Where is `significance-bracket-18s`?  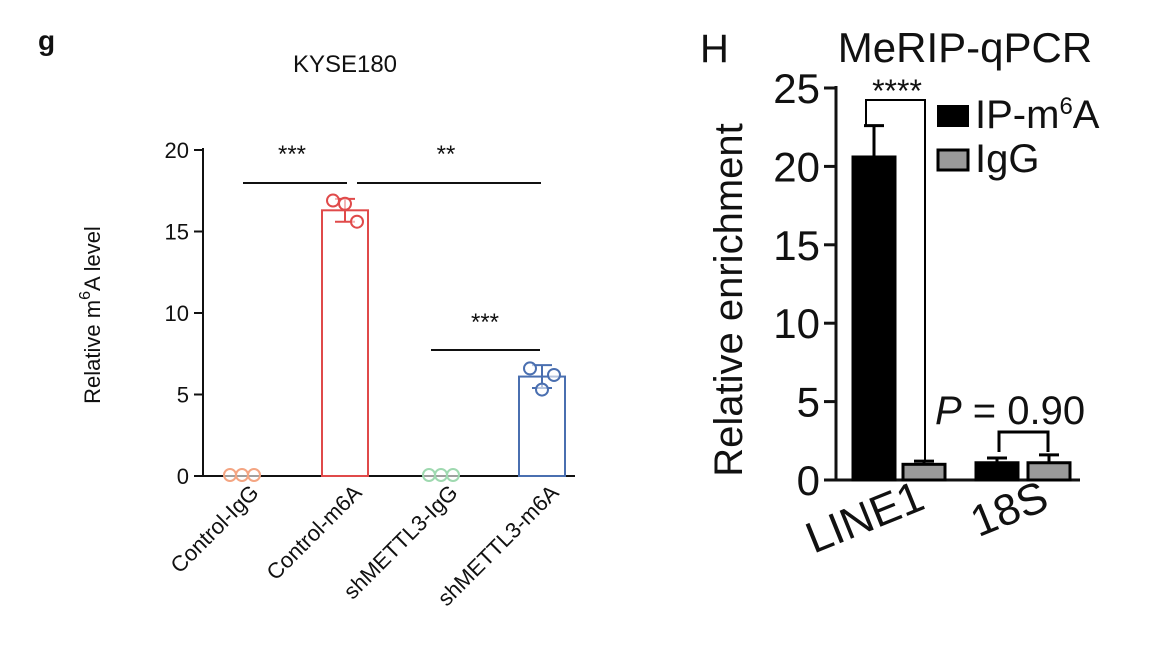 significance-bracket-18s is located at coordinates (1023, 441).